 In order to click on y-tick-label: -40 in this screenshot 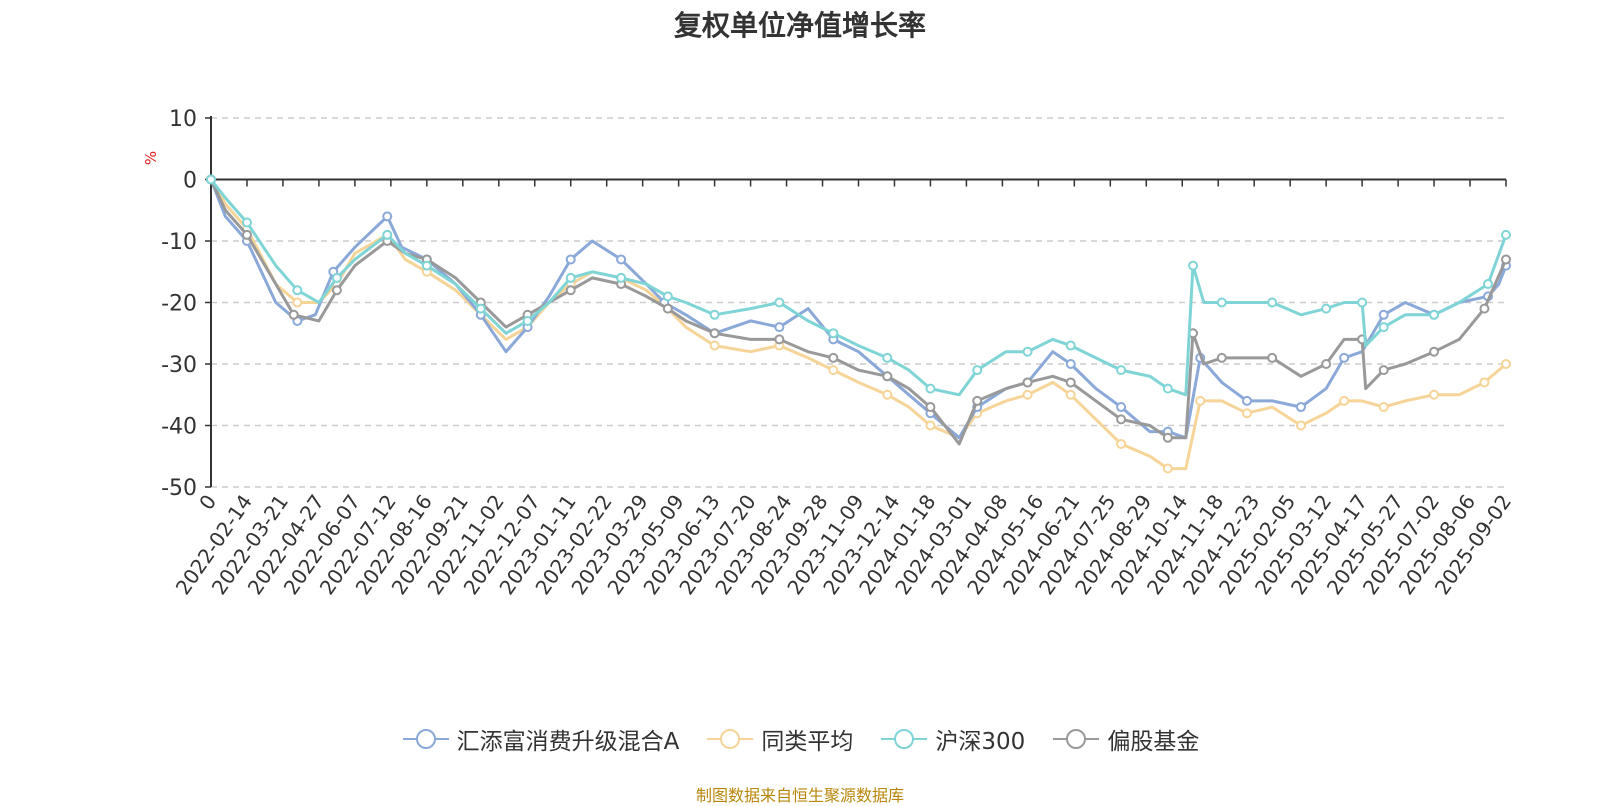, I will do `click(179, 427)`.